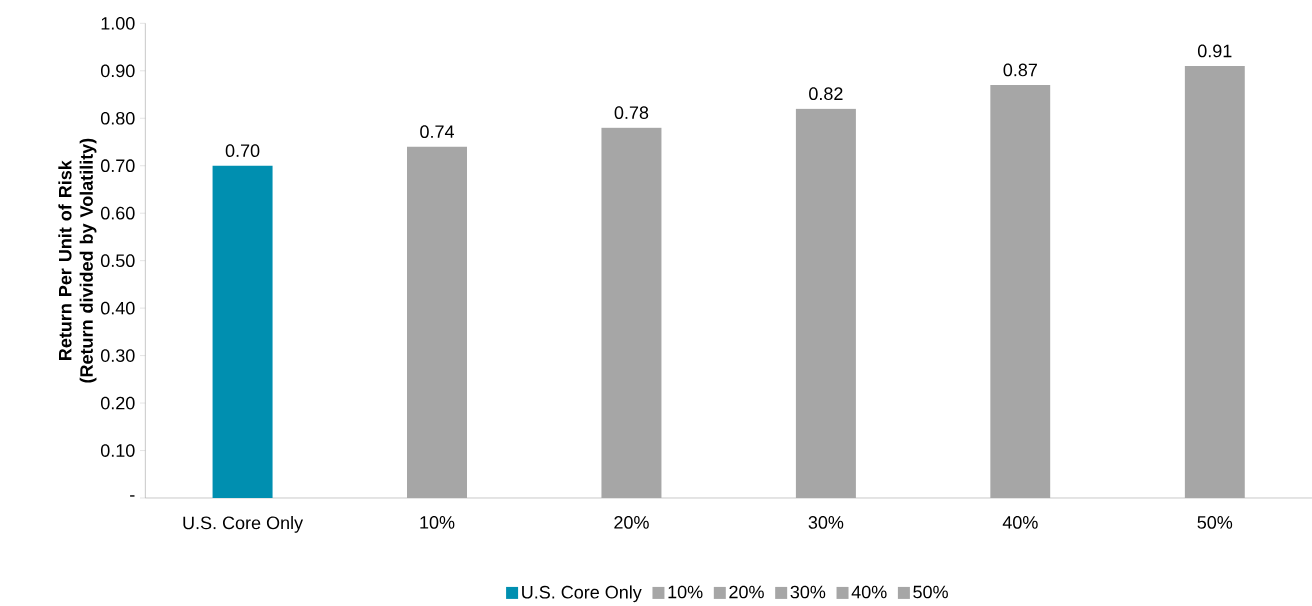 The image size is (1312, 606). What do you see at coordinates (117, 71) in the screenshot?
I see `y-tick-label: 0.90` at bounding box center [117, 71].